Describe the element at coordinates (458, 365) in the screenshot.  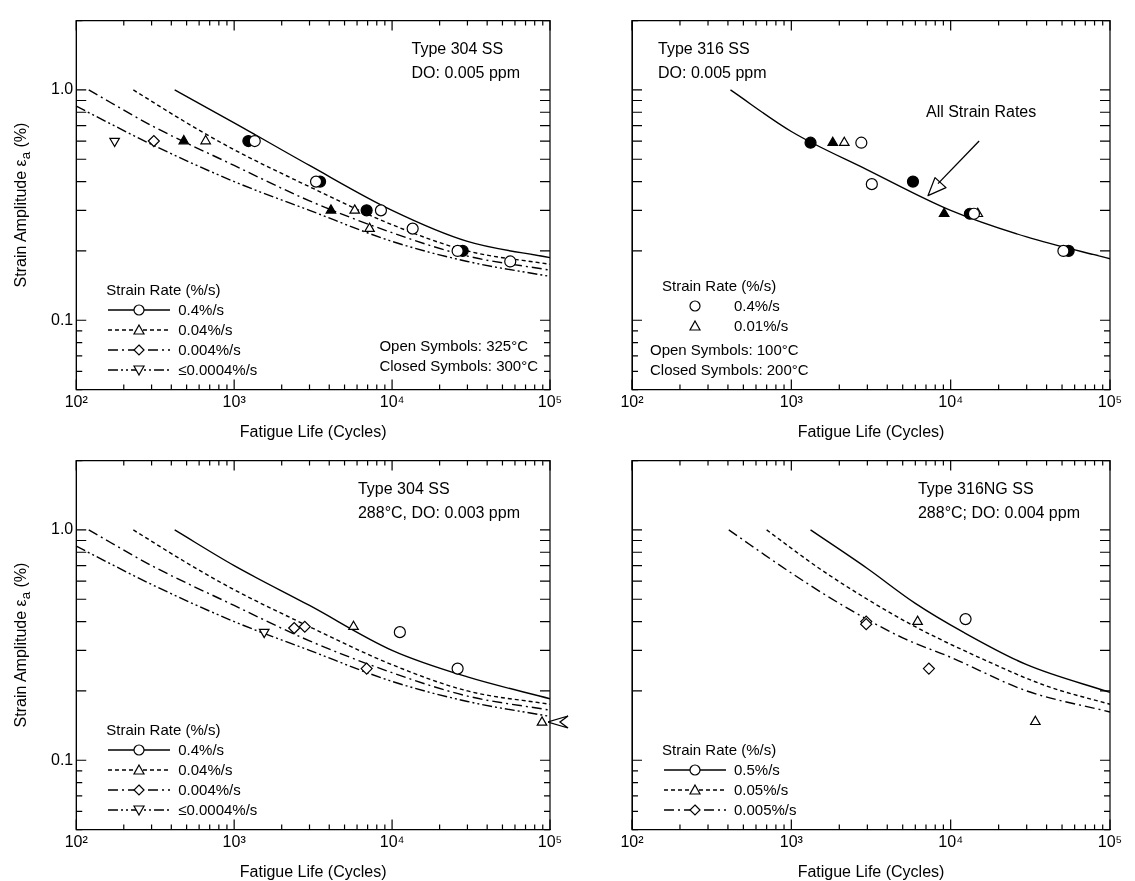
I see `annotation: Closed Symbols: 300°C` at that location.